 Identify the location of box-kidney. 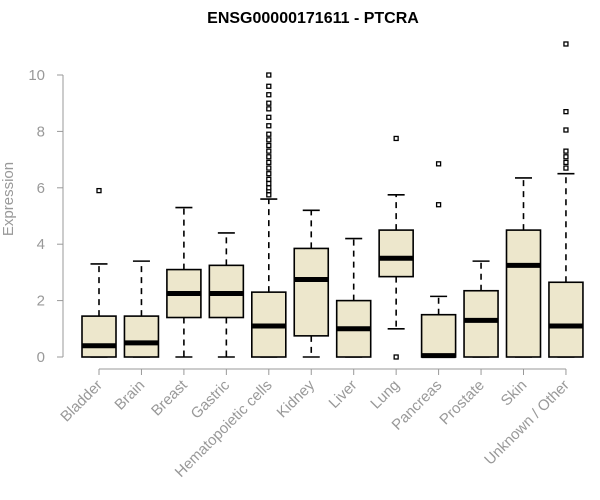
(311, 283).